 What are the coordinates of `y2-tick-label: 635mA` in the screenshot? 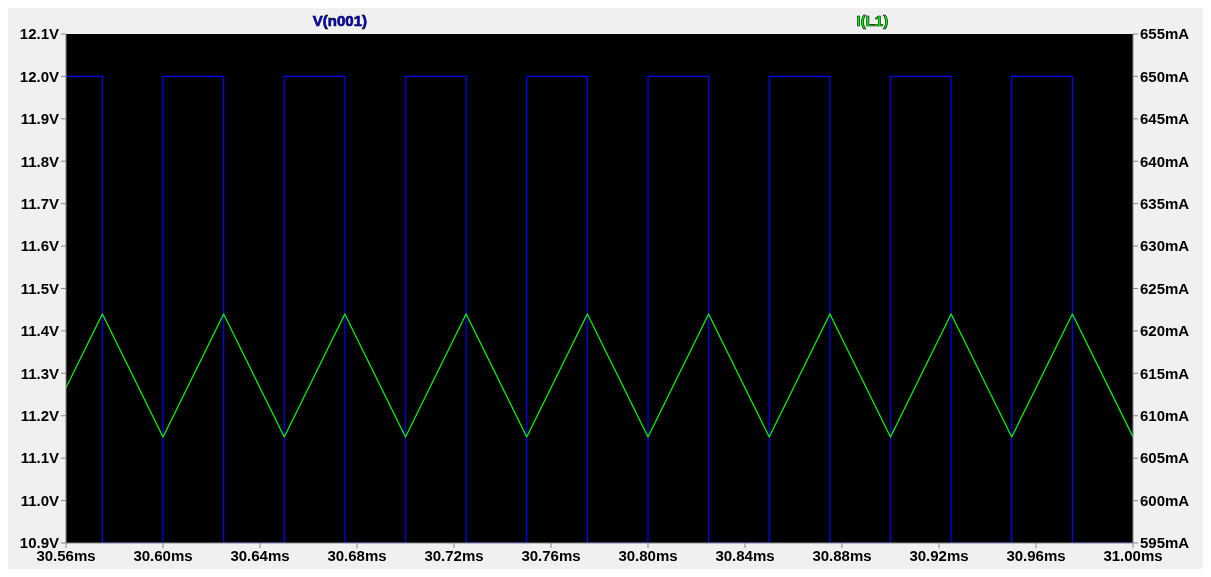 It's located at (1165, 203).